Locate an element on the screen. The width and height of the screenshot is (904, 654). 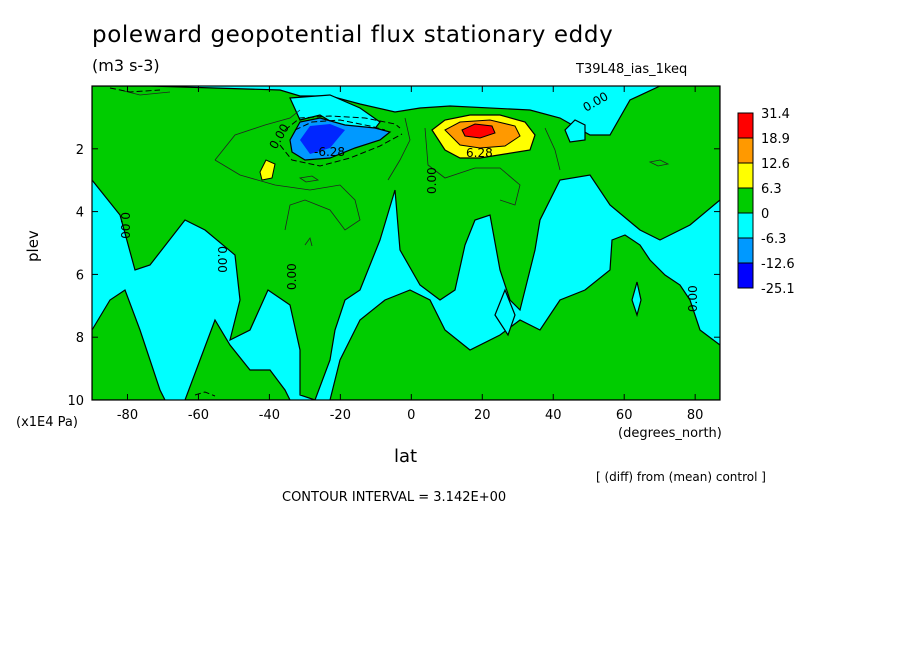
colorbar-label: -12.6 is located at coordinates (778, 264).